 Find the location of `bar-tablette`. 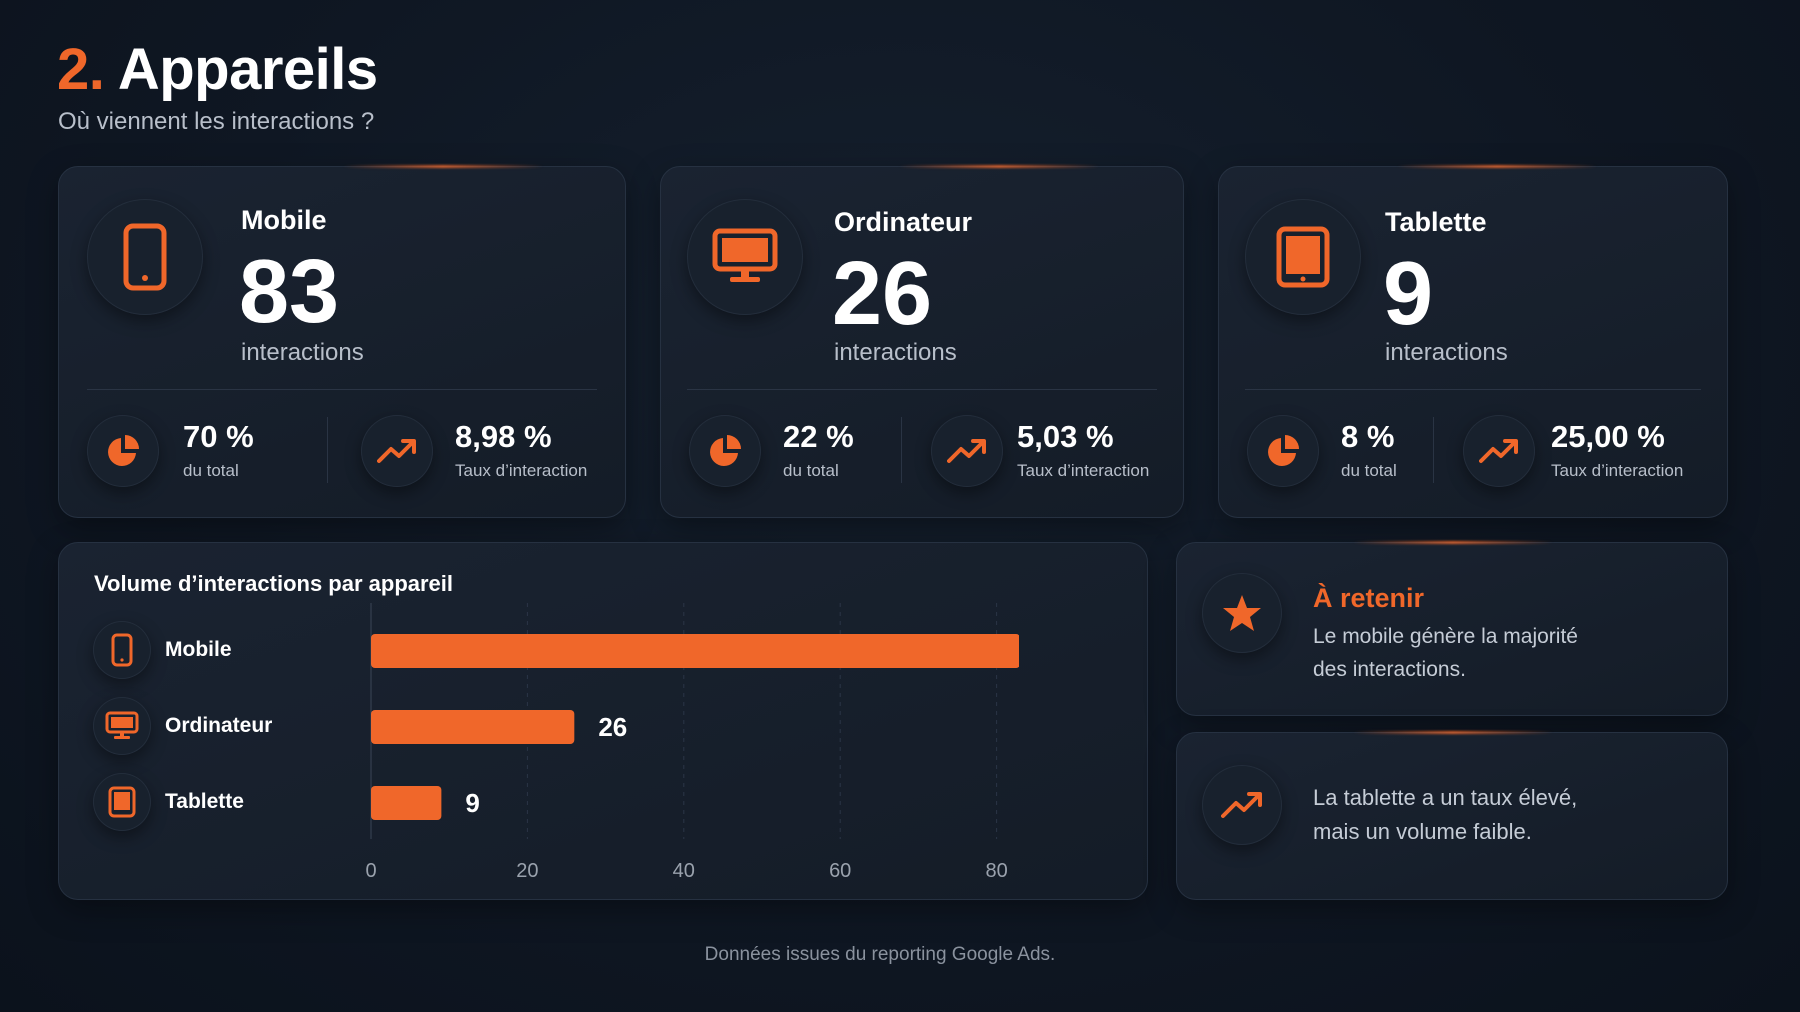

bar-tablette is located at coordinates (406, 803).